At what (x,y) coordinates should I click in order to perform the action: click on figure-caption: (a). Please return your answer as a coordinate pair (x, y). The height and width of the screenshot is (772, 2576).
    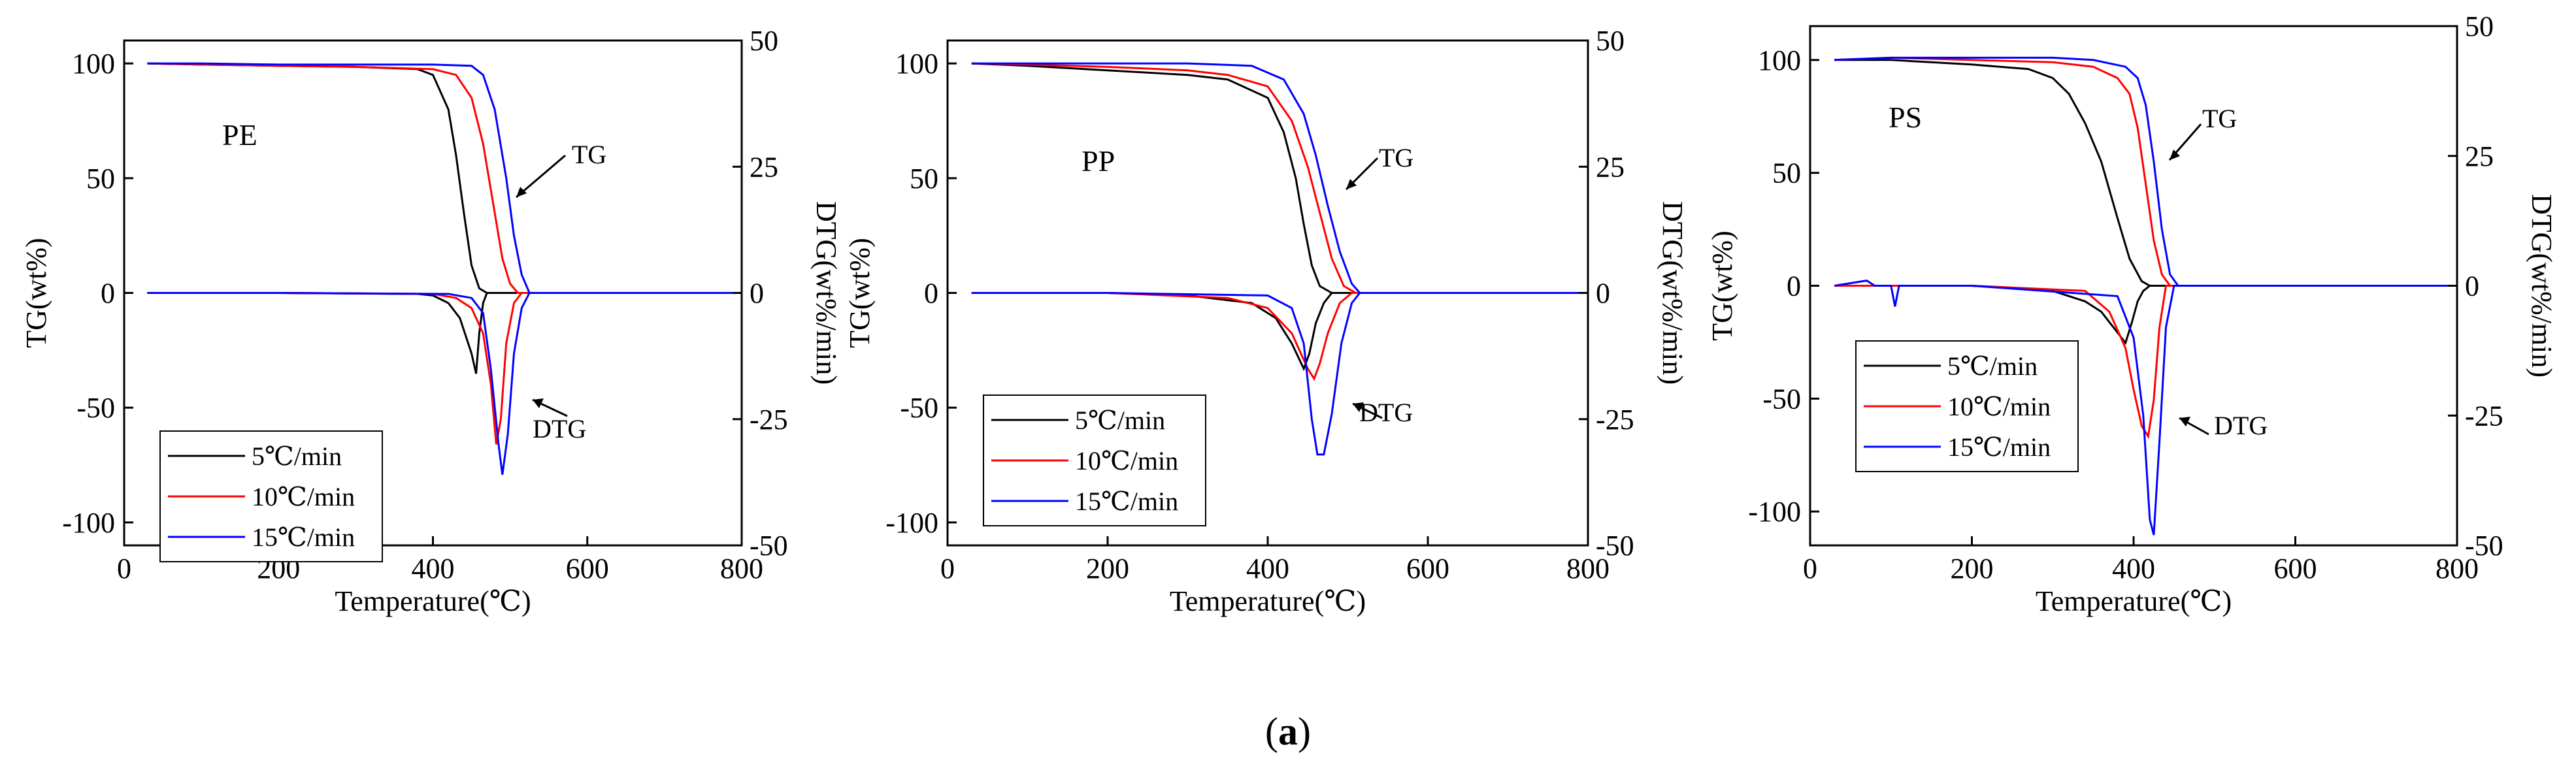
    Looking at the image, I should click on (1288, 732).